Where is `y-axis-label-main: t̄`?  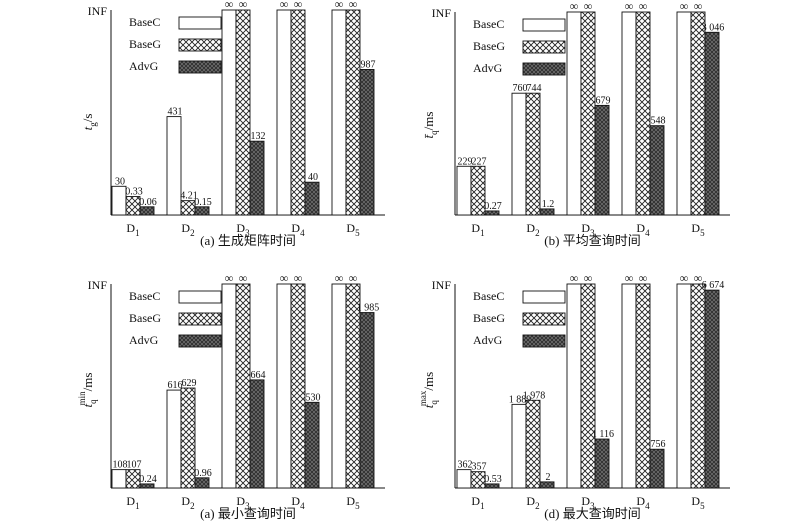 y-axis-label-main: t̄ is located at coordinates (428, 135).